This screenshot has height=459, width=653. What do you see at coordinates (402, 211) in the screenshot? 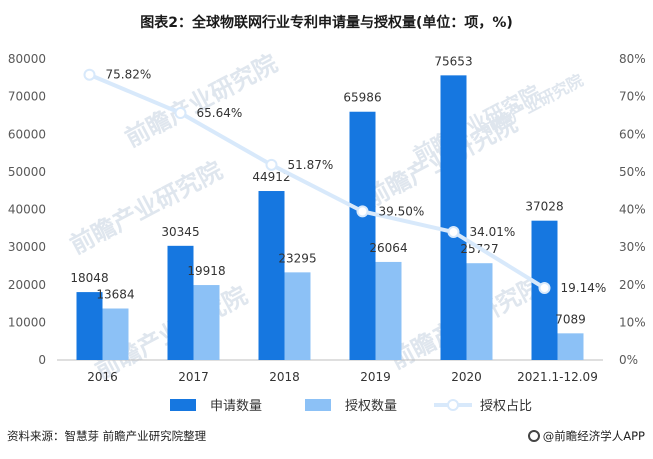
I see `line-ratio-label: 39.50%` at bounding box center [402, 211].